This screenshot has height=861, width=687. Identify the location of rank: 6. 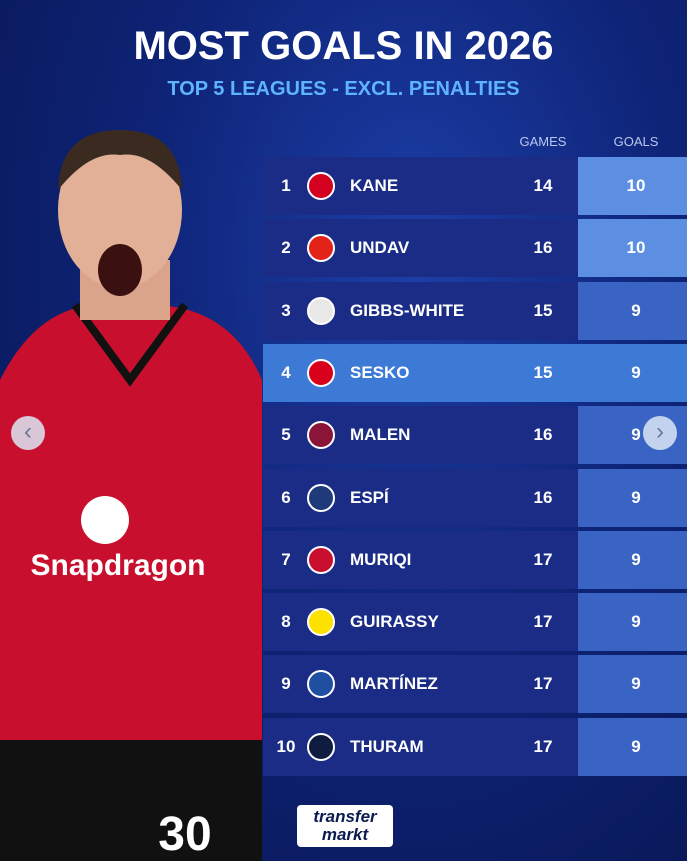
(286, 497).